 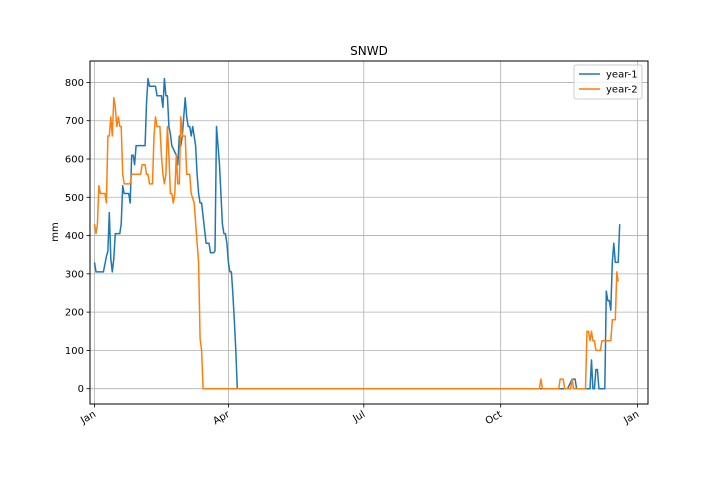 What do you see at coordinates (622, 75) in the screenshot?
I see `legend-label: year-1` at bounding box center [622, 75].